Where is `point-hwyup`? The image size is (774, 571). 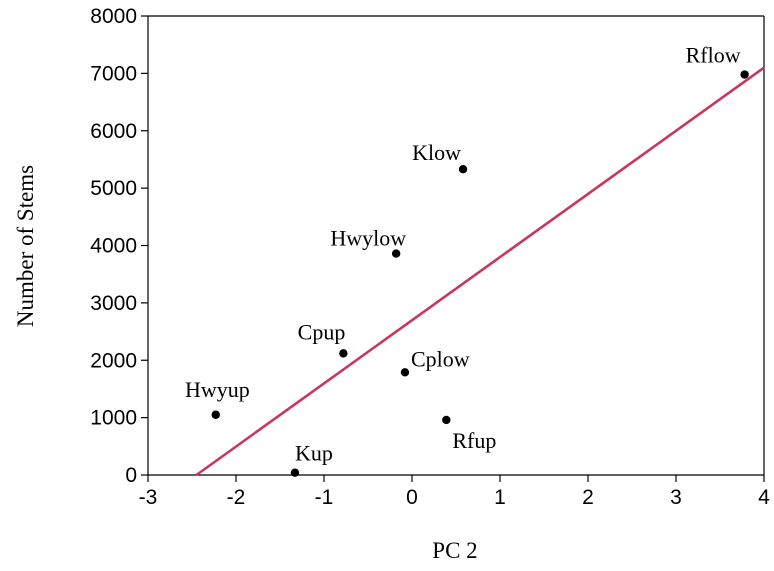
point-hwyup is located at coordinates (215, 414).